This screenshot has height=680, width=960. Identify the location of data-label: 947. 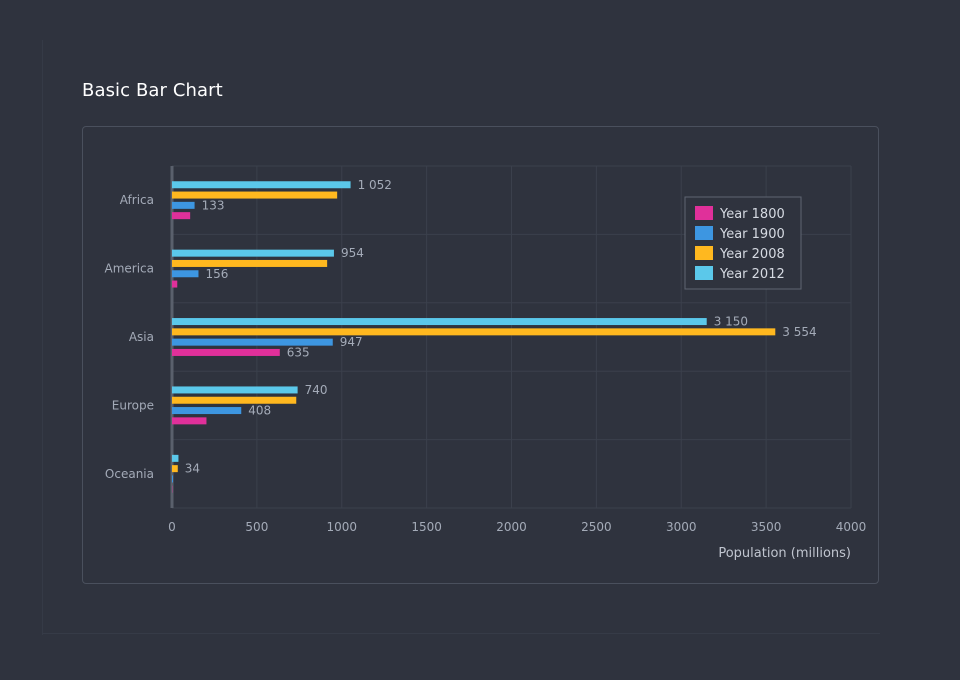
(351, 342).